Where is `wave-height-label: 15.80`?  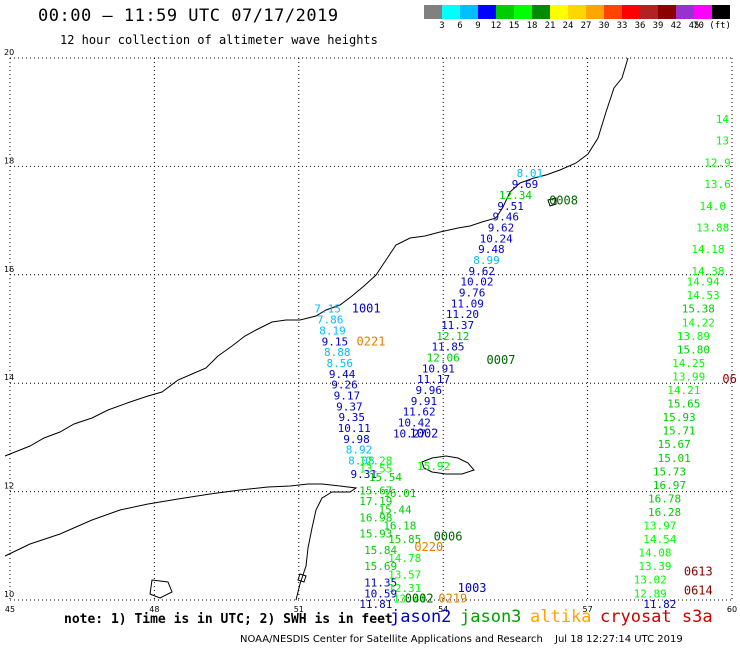
wave-height-label: 15.80 is located at coordinates (693, 349).